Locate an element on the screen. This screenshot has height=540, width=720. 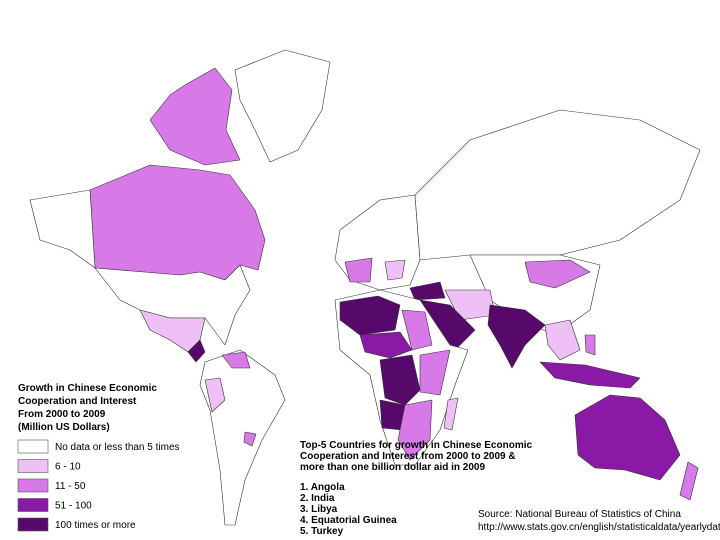
venezuela is located at coordinates (236, 360).